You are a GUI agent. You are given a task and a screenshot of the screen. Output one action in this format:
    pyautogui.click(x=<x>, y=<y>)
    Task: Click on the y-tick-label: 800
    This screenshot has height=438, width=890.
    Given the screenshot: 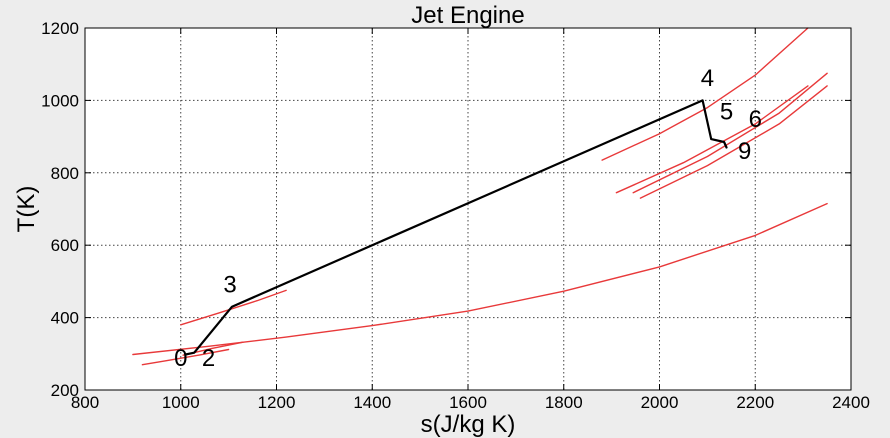 What is the action you would take?
    pyautogui.click(x=65, y=173)
    